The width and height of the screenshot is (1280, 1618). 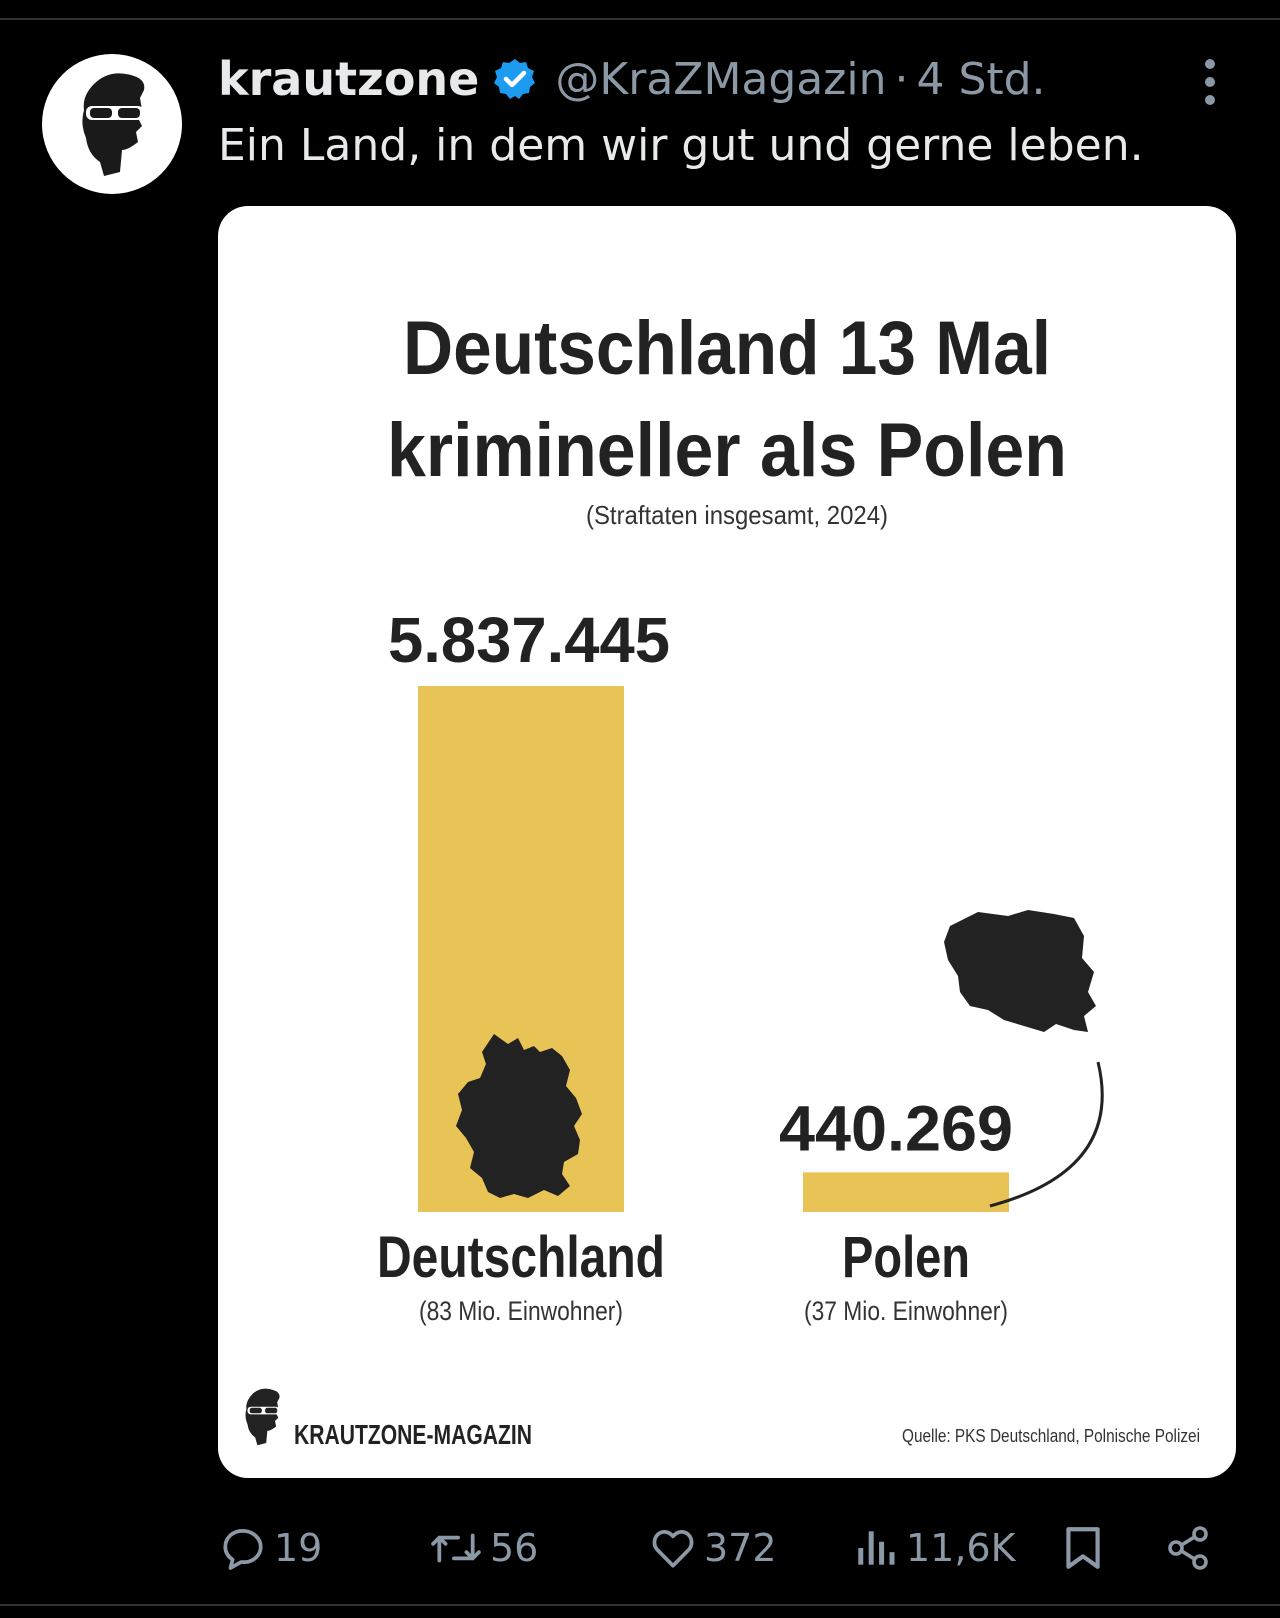 I want to click on reply-button: 19, so click(x=270, y=1548).